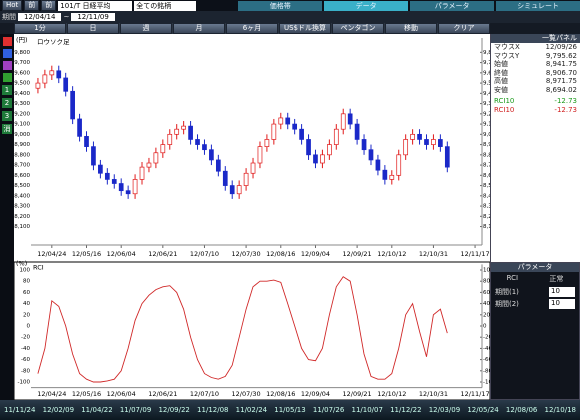 This screenshot has height=420, width=580. Describe the element at coordinates (7, 90) in the screenshot. I see `tool-icon: 1` at that location.